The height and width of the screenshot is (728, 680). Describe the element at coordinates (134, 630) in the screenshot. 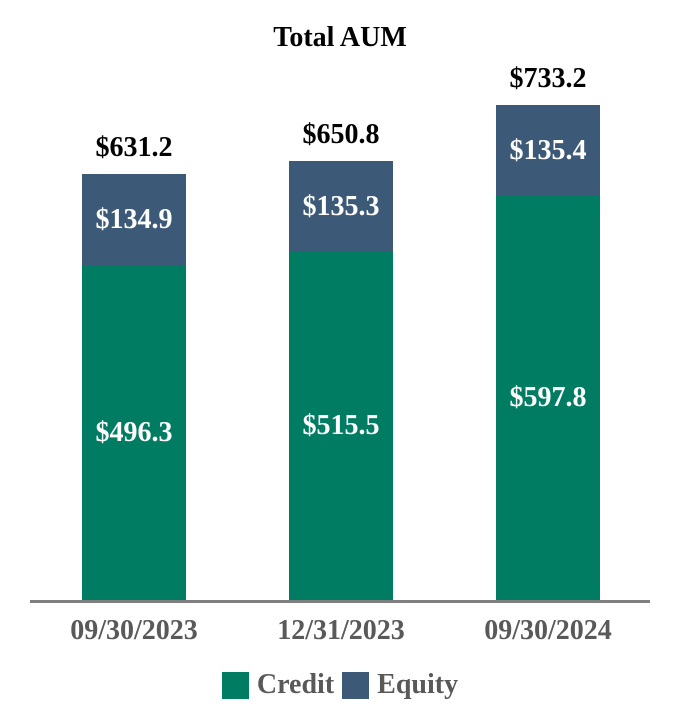

I see `x-axis-label: 09/30/2023` at that location.